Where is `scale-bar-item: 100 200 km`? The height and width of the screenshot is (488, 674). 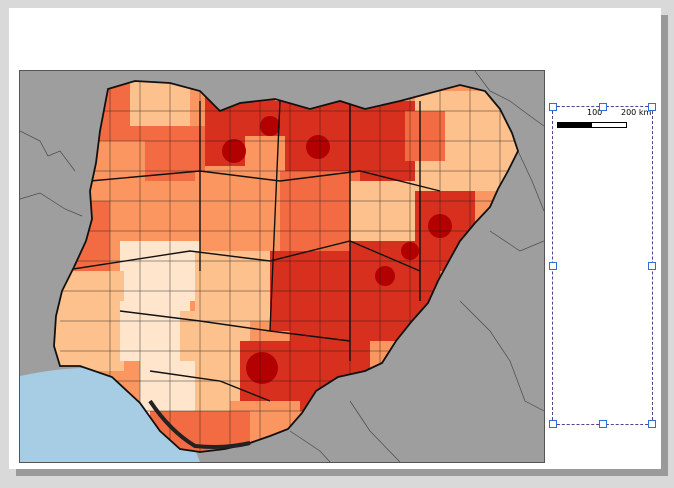
scale-bar-item: 100 200 km is located at coordinates (602, 265).